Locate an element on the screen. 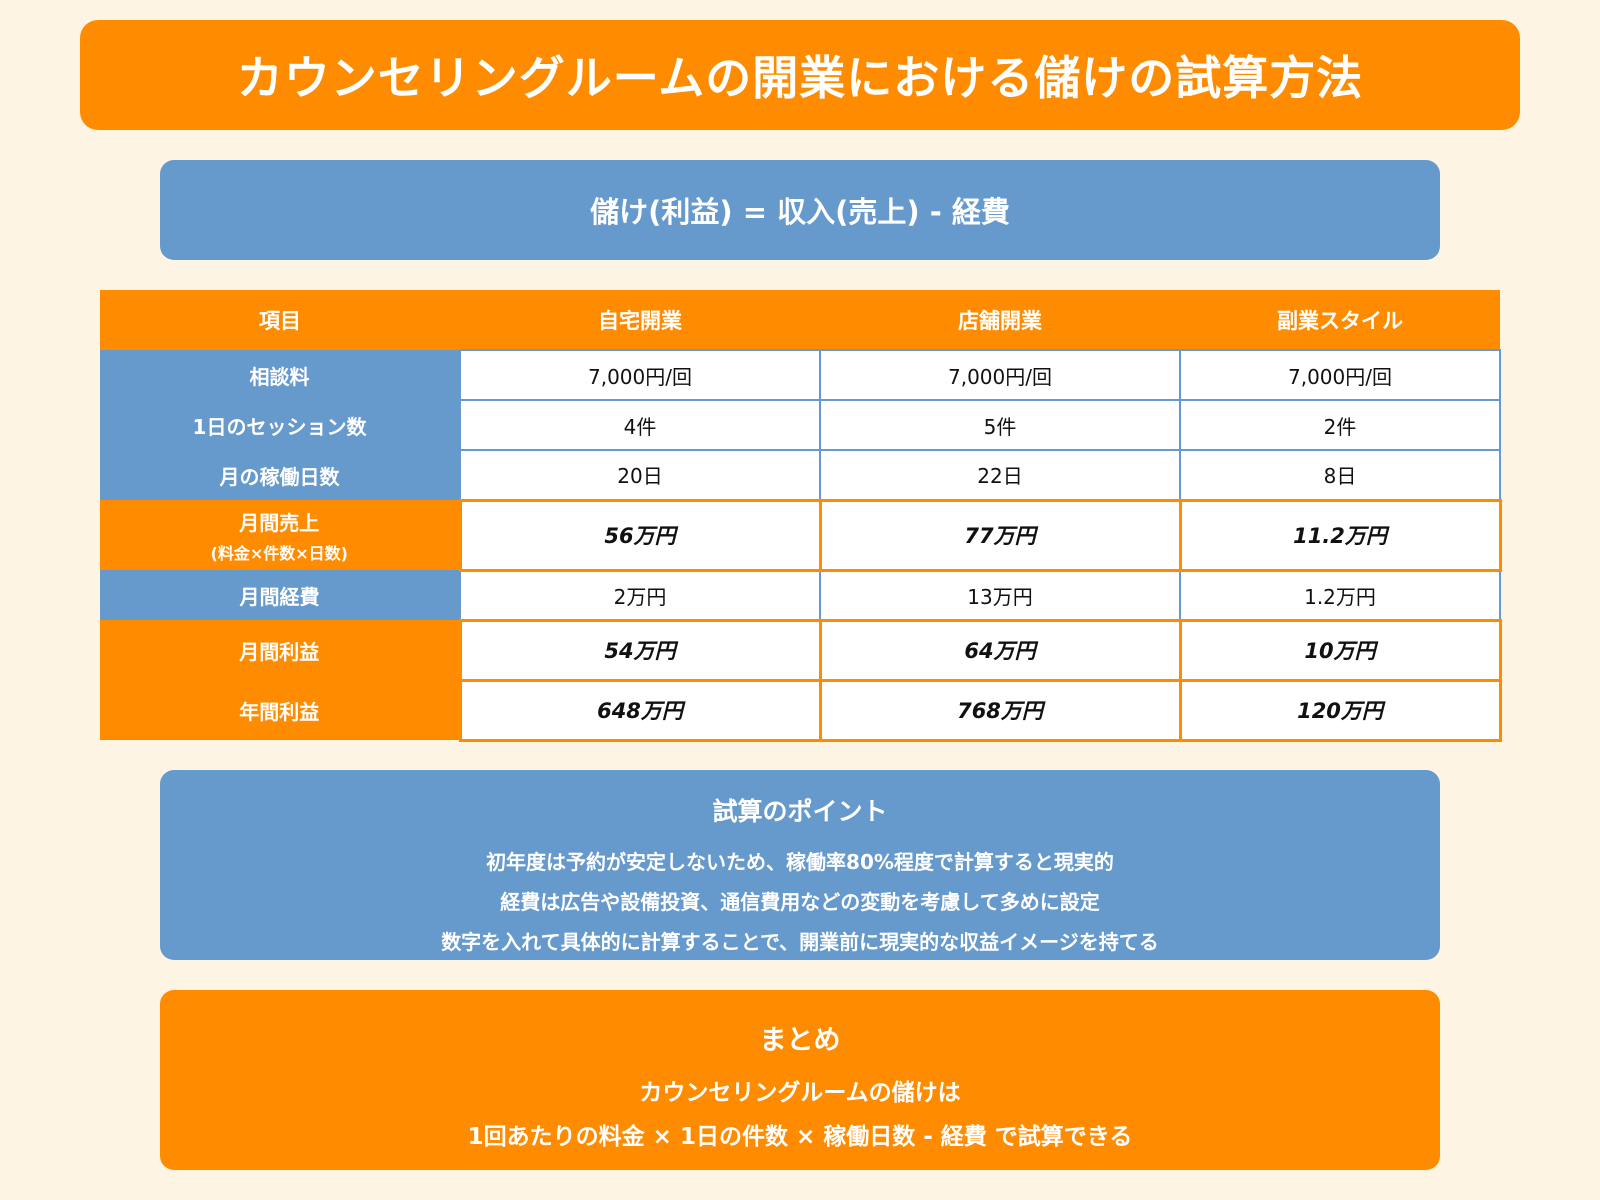 The width and height of the screenshot is (1600, 1200). profit-formula: 儲け(利益) = 収入(売上) - 経費 is located at coordinates (800, 212).